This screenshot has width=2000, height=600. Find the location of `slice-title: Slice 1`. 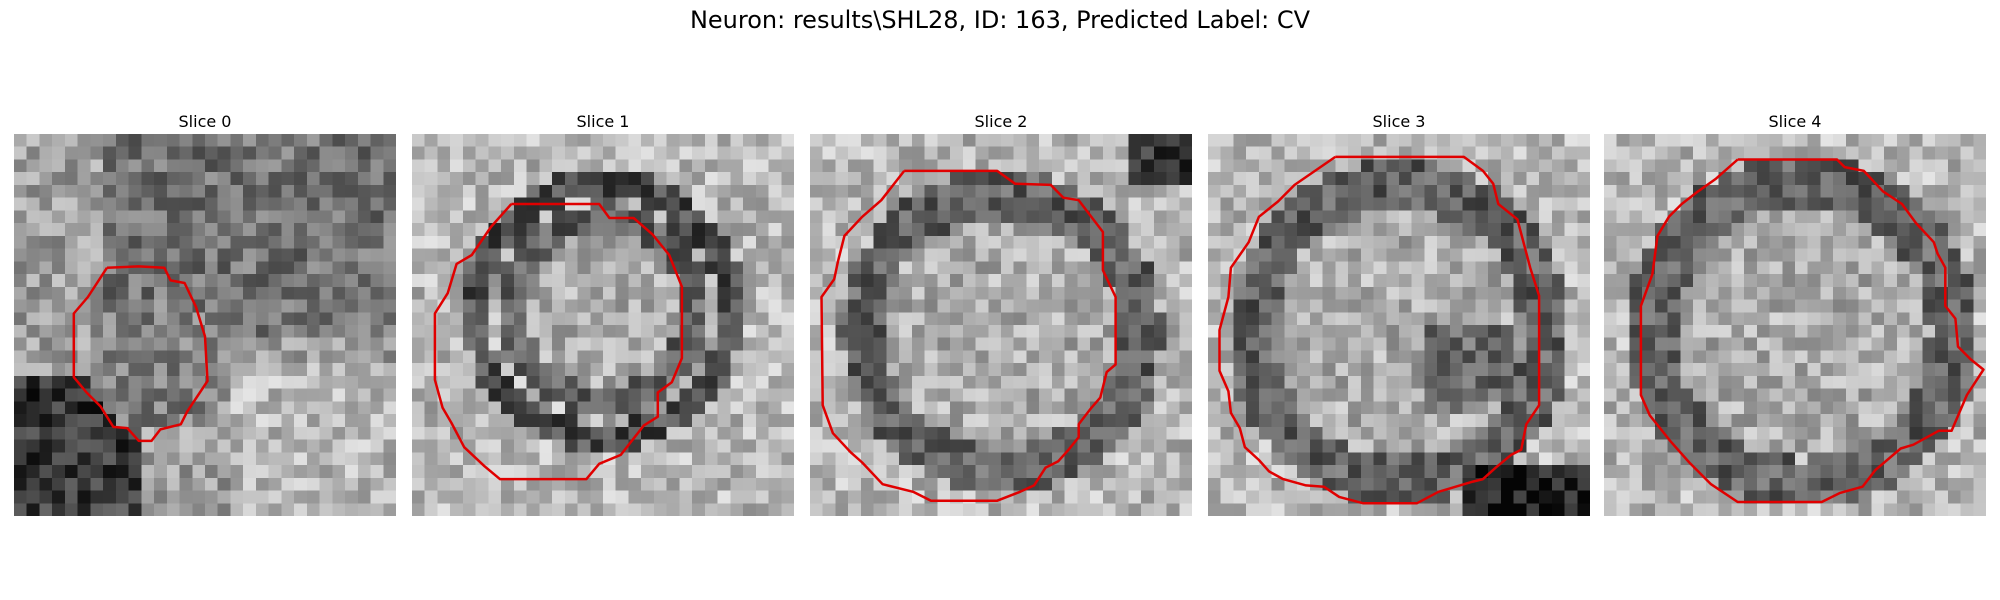

slice-title: Slice 1 is located at coordinates (603, 121).